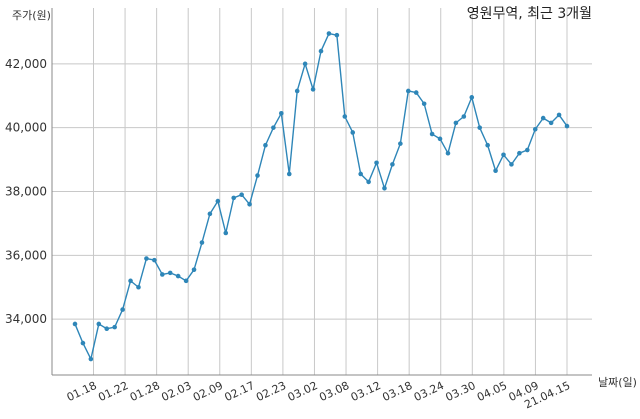  Describe the element at coordinates (492, 391) in the screenshot. I see `x-tick-label: 04.05` at that location.